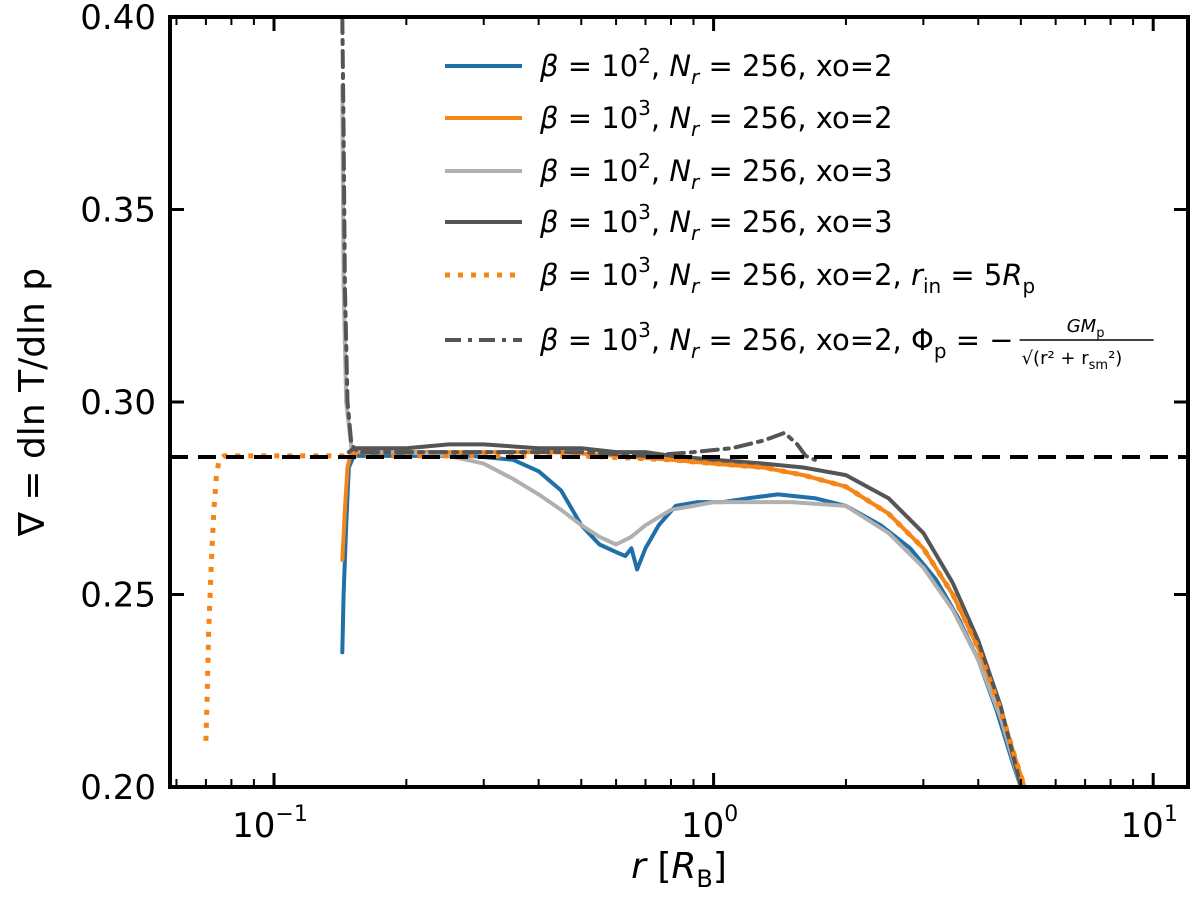 Image resolution: width=1200 pixels, height=899 pixels. What do you see at coordinates (716, 171) in the screenshot?
I see `legend-label-3: β = 102, Nr = 256, xo=3` at bounding box center [716, 171].